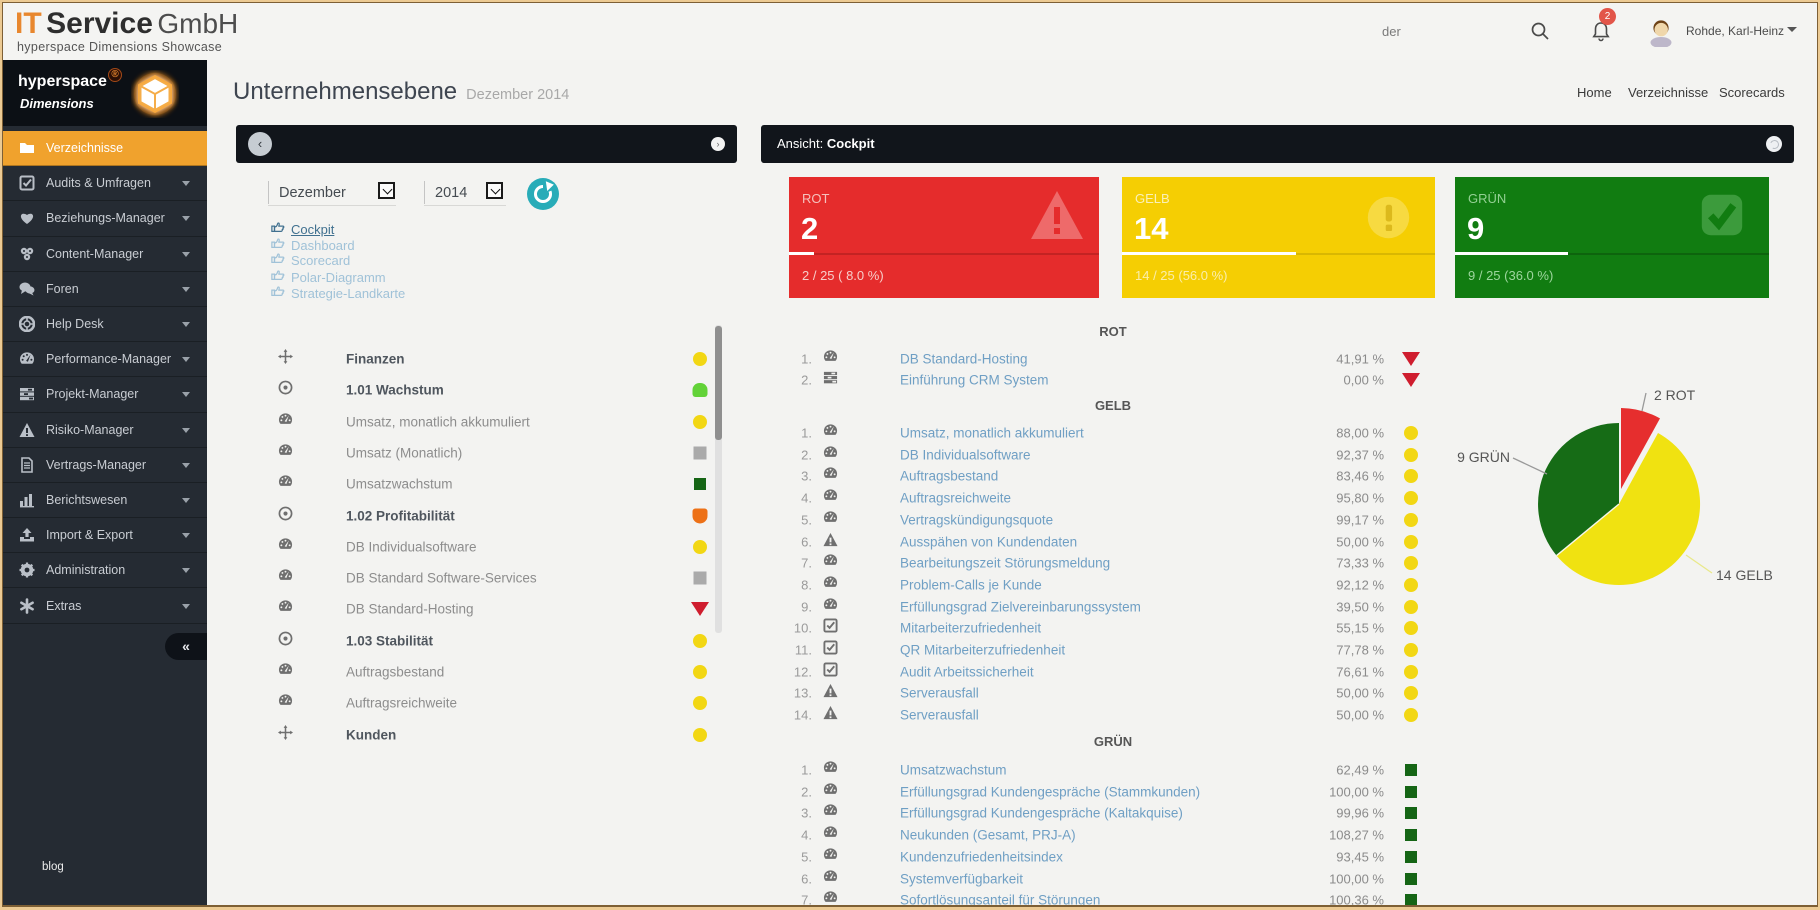  I want to click on svg-text: 9 GRÜN, so click(1483, 456).